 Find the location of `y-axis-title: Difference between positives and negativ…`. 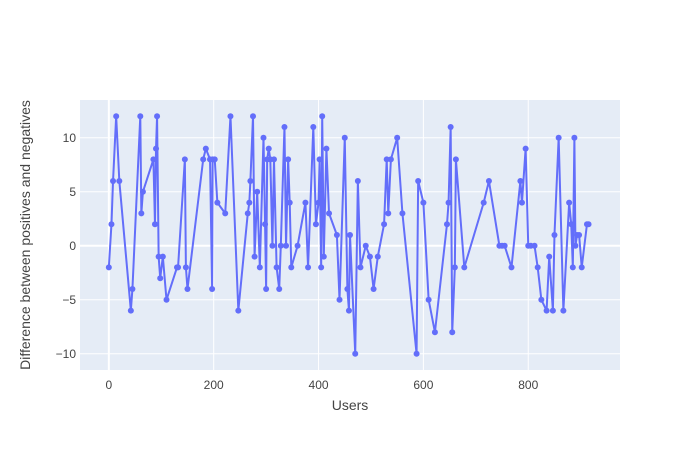

y-axis-title: Difference between positives and negativ… is located at coordinates (25, 235).